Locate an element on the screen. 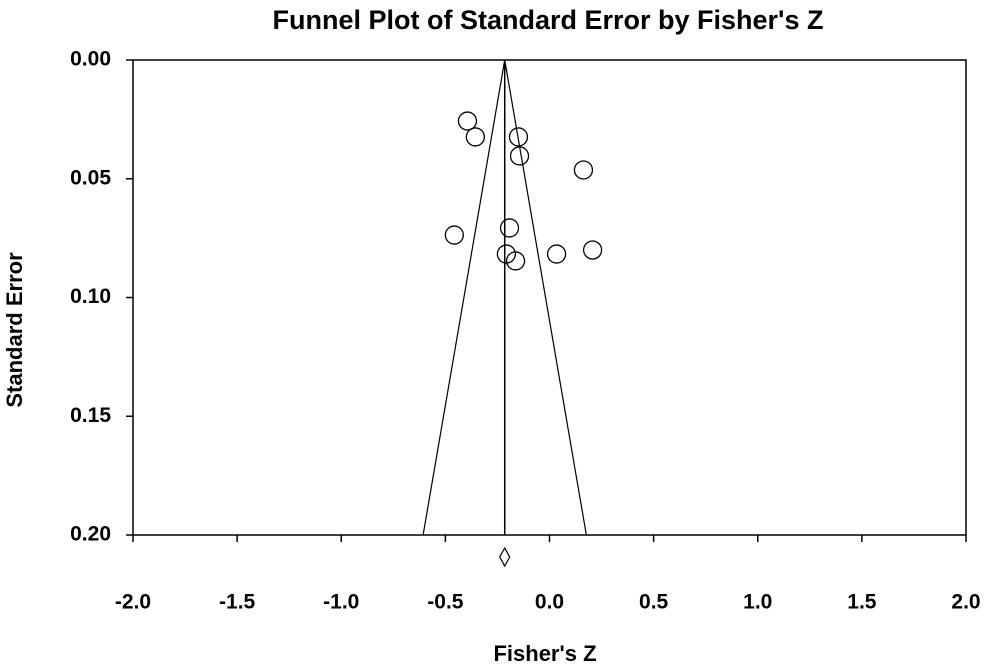  y-tick-label: 0.20 is located at coordinates (90, 534).